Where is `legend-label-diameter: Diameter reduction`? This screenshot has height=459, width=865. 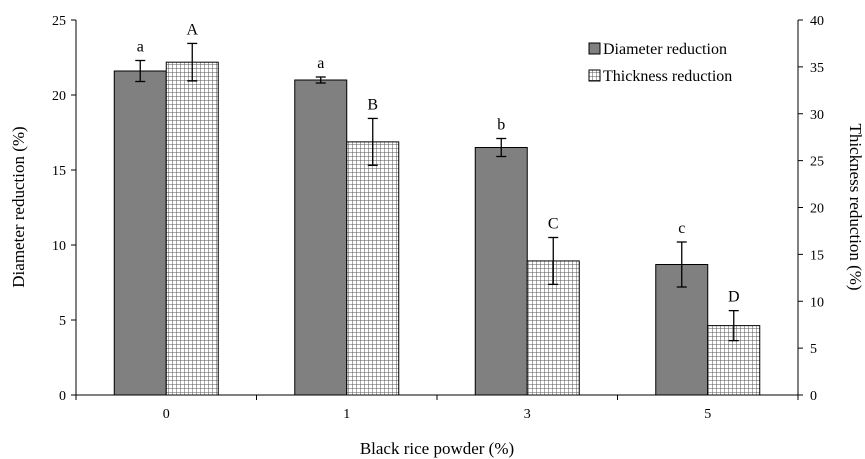 legend-label-diameter: Diameter reduction is located at coordinates (665, 49).